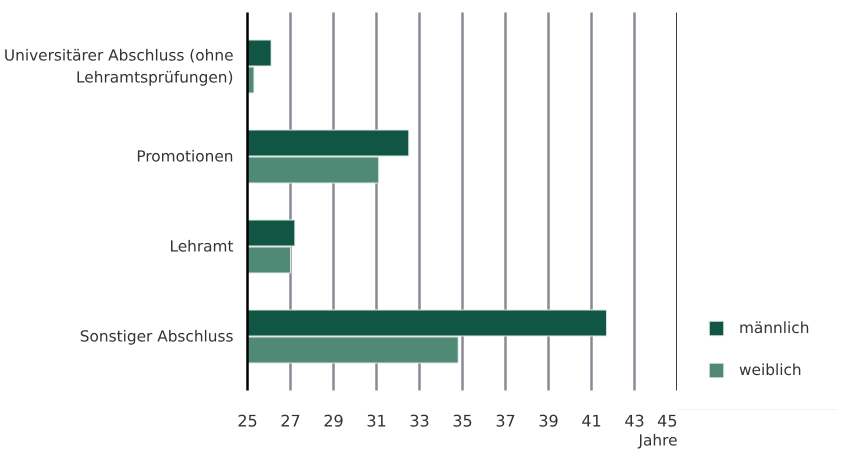 The width and height of the screenshot is (844, 468). What do you see at coordinates (290, 421) in the screenshot?
I see `x-tick-label: 27` at bounding box center [290, 421].